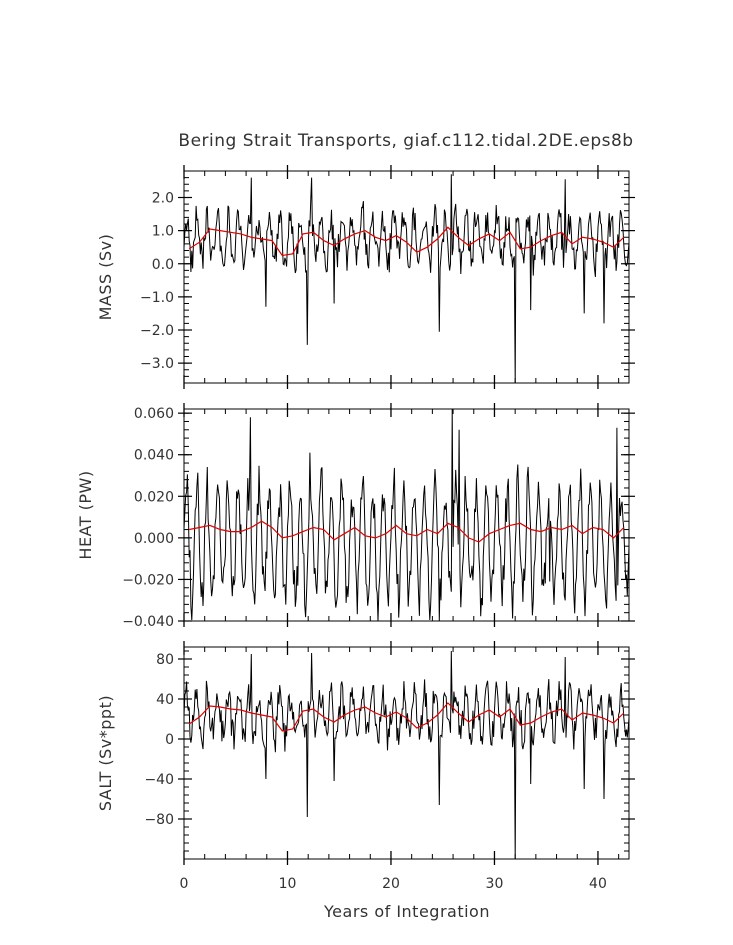 The height and width of the screenshot is (945, 733). Describe the element at coordinates (148, 622) in the screenshot. I see `heat-y-tick-label: −0.040` at that location.